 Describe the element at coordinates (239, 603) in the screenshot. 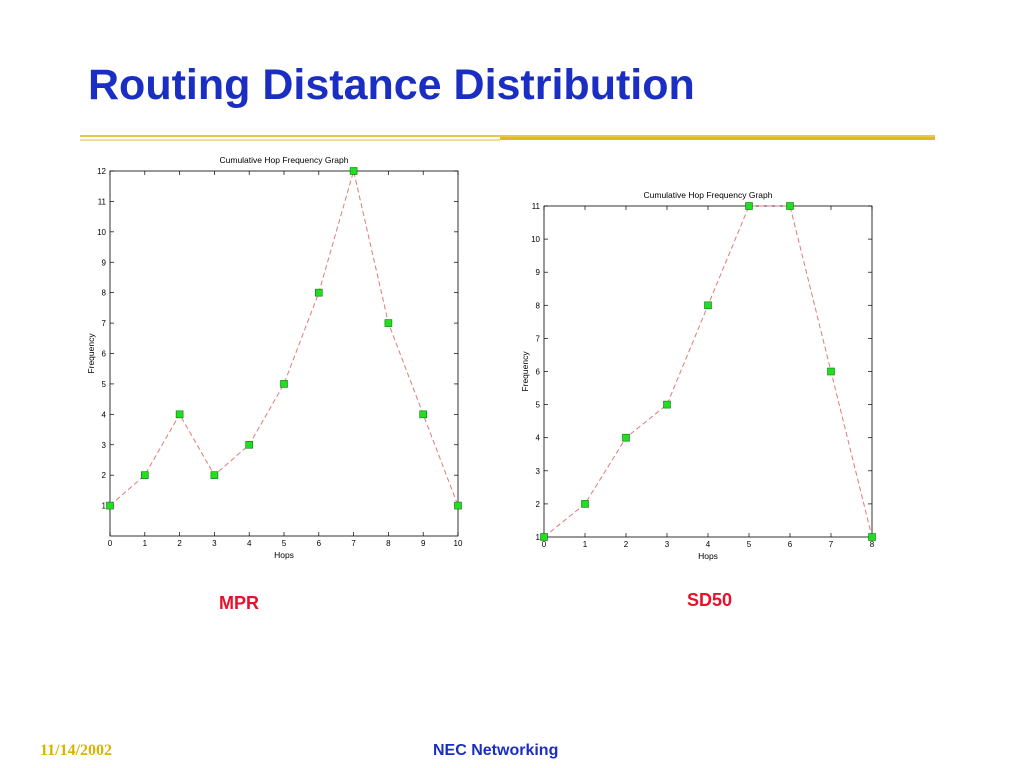

I see `chart-mpr-caption: MPR` at that location.